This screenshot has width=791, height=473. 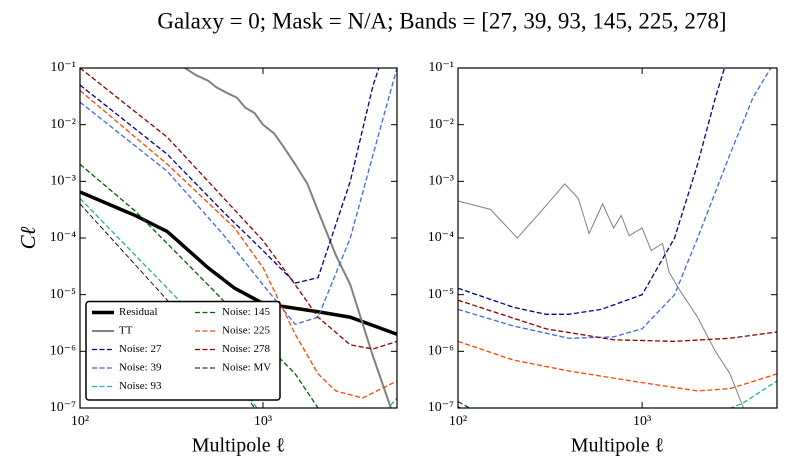 What do you see at coordinates (183, 350) in the screenshot?
I see `legend-box` at bounding box center [183, 350].